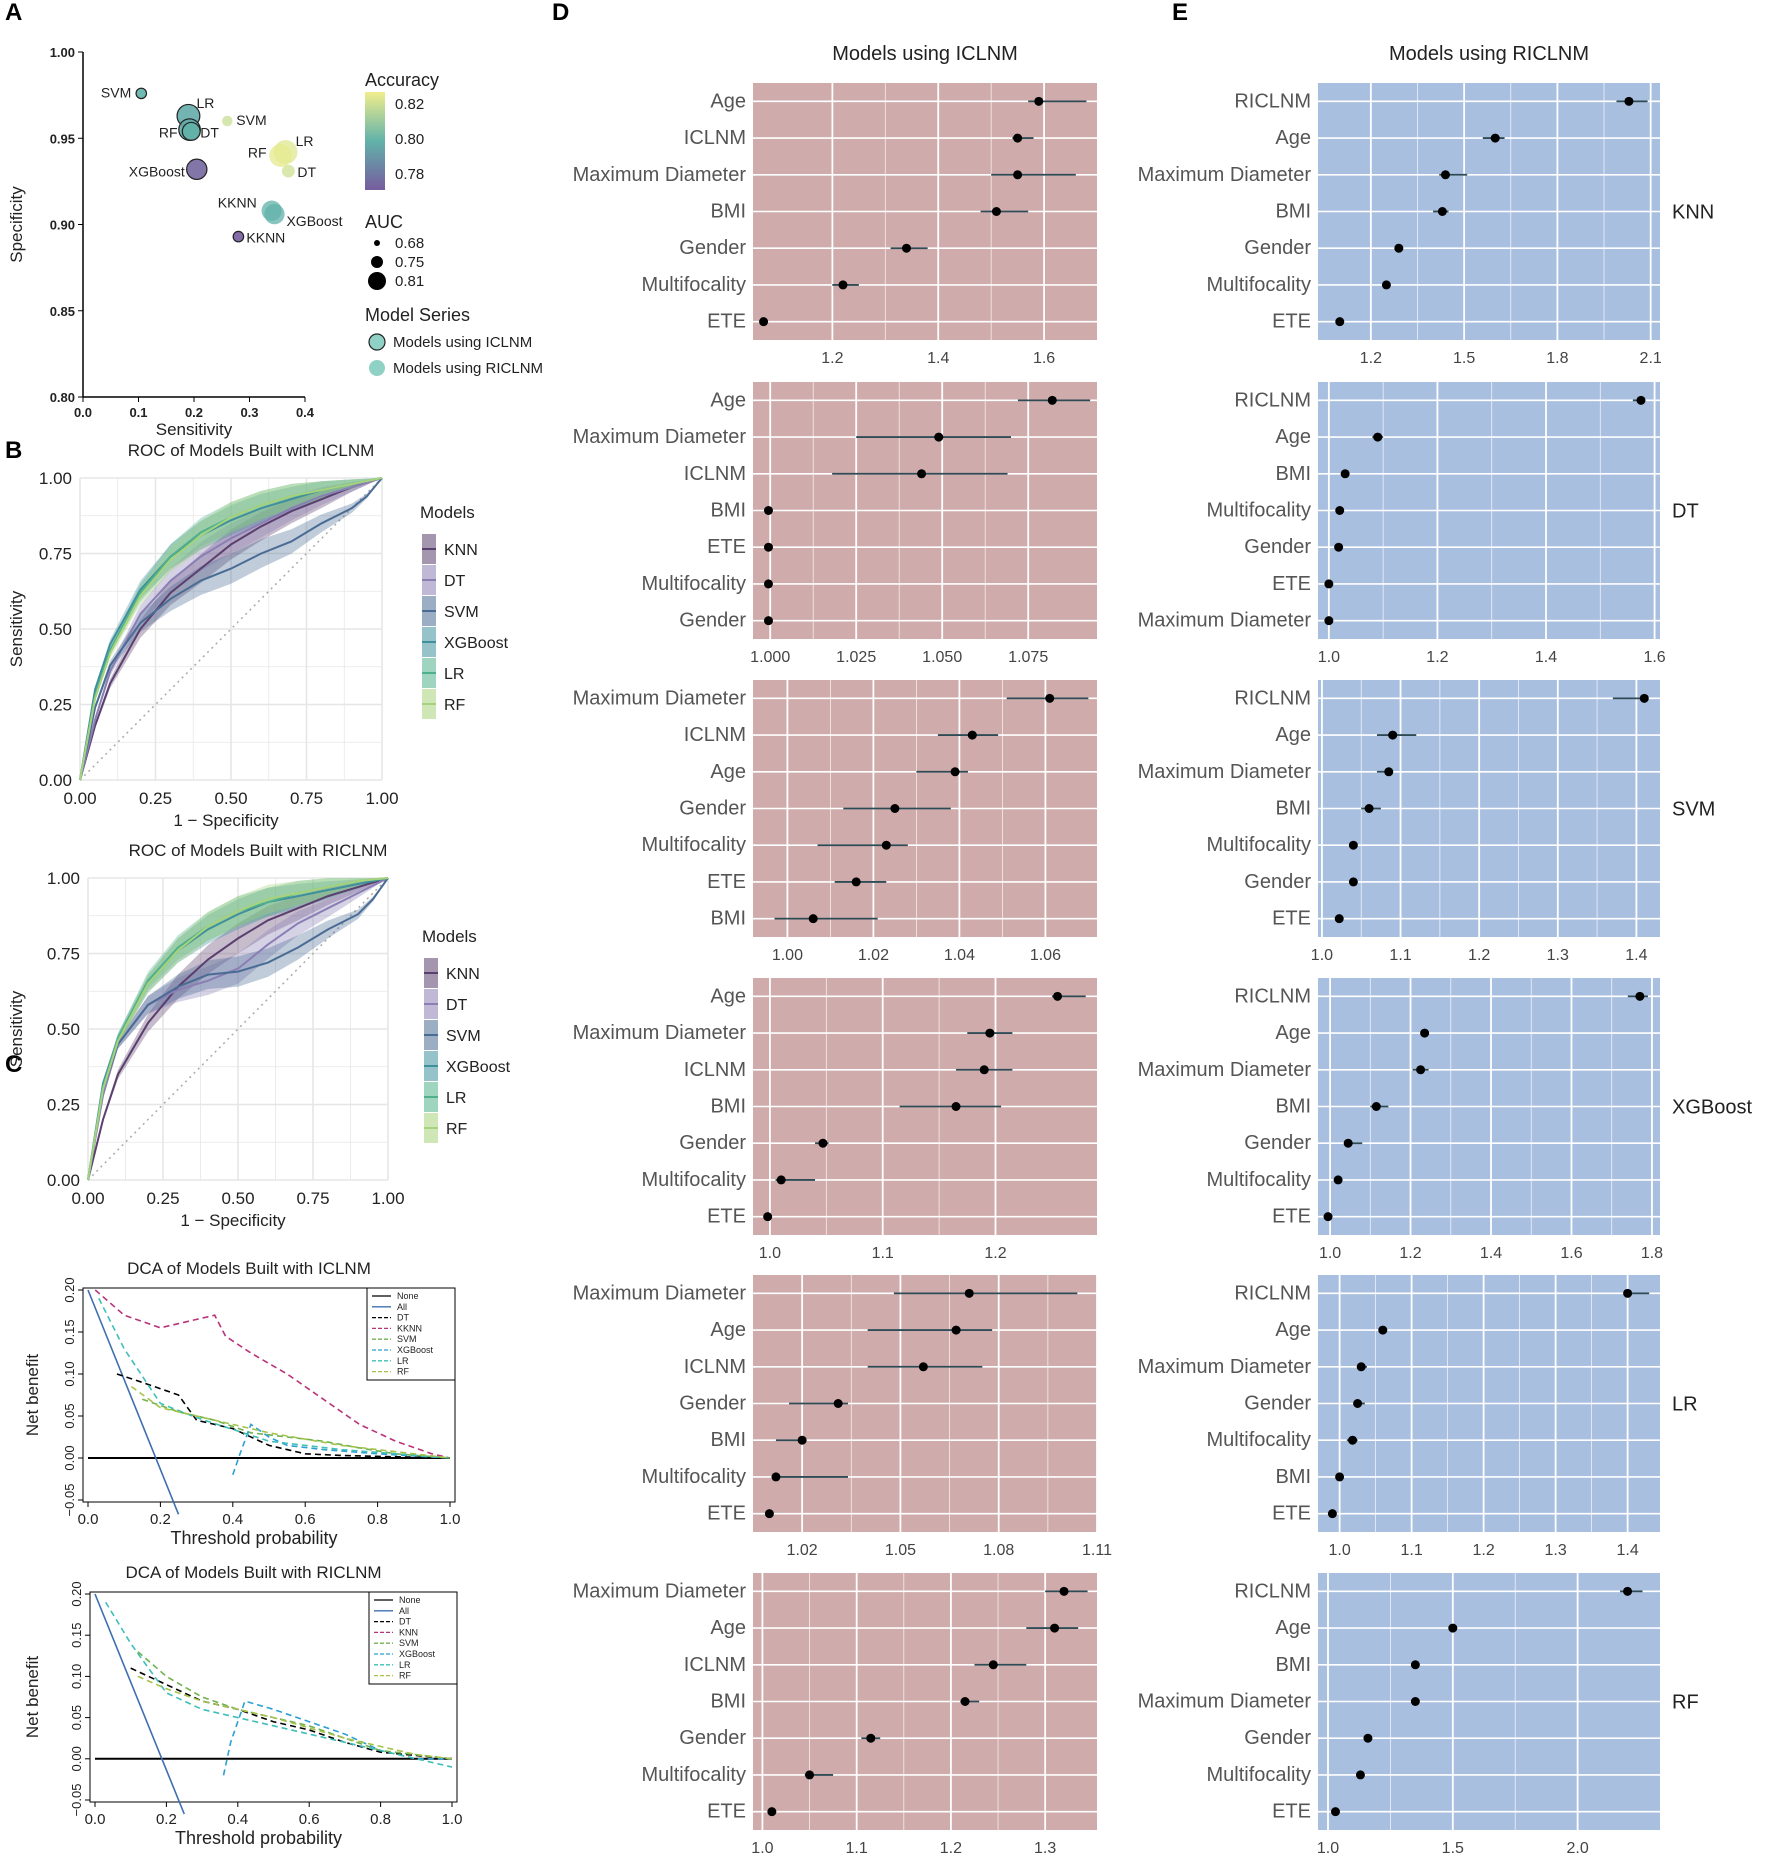  Describe the element at coordinates (478, 1067) in the screenshot. I see `legend-label-xgboost: XGBoost` at that location.